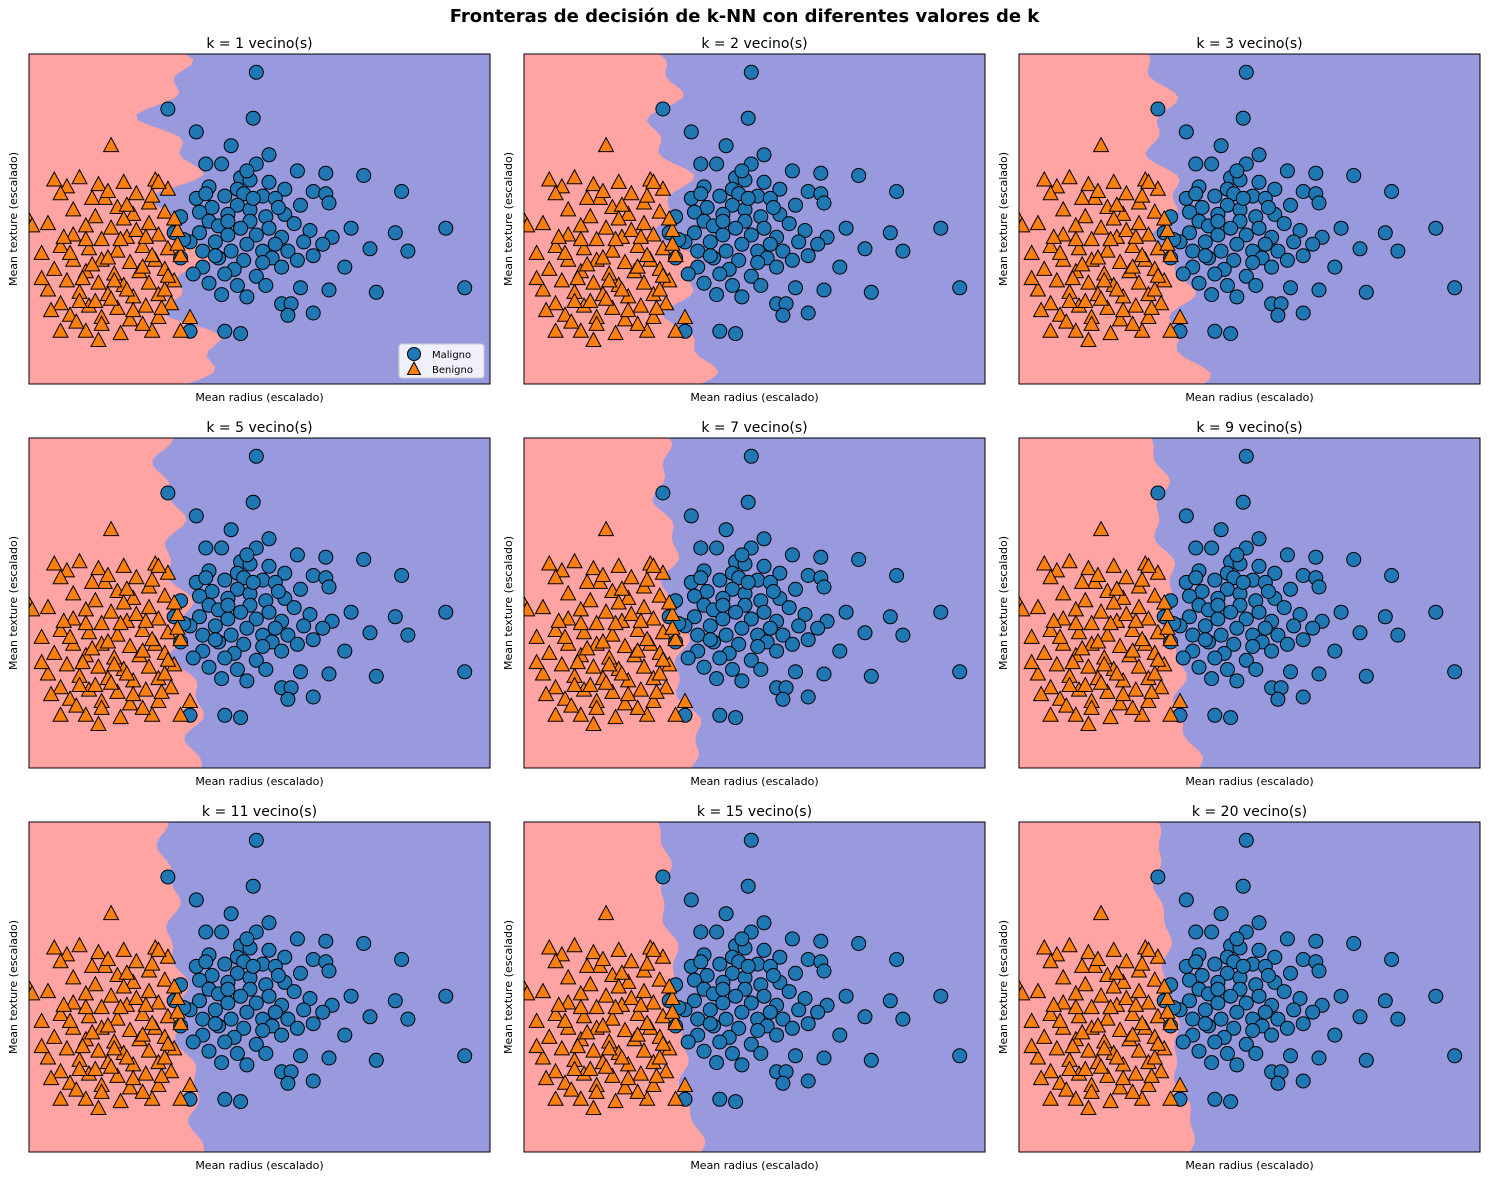 Image resolution: width=1489 pixels, height=1180 pixels. I want to click on x-axis-label: Mean radius (escalado), so click(754, 781).